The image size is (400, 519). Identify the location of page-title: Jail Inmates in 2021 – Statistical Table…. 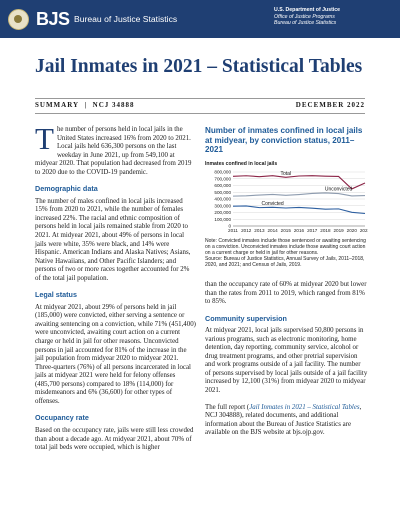
(199, 66).